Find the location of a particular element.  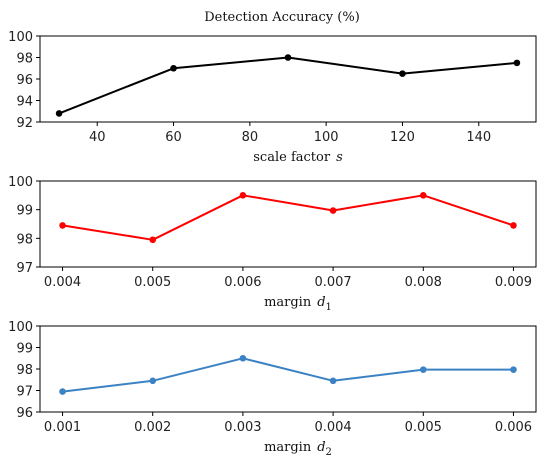

x-axis-label: margin d1 is located at coordinates (298, 304).